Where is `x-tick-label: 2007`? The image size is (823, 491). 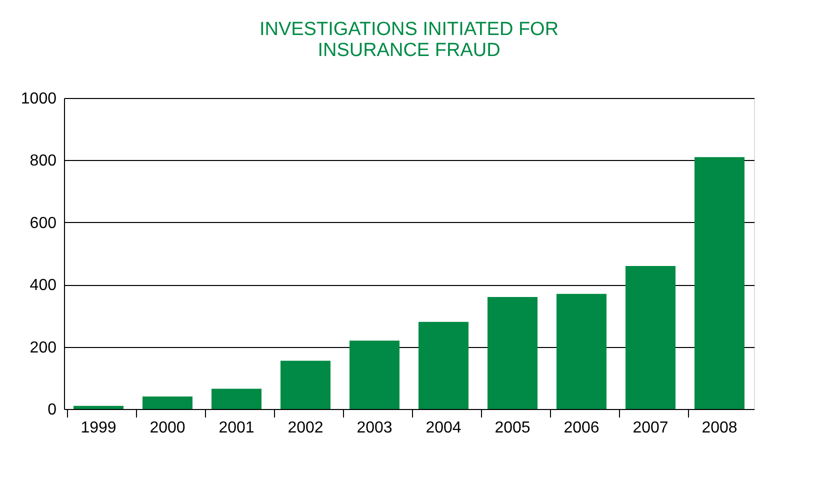
x-tick-label: 2007 is located at coordinates (650, 428).